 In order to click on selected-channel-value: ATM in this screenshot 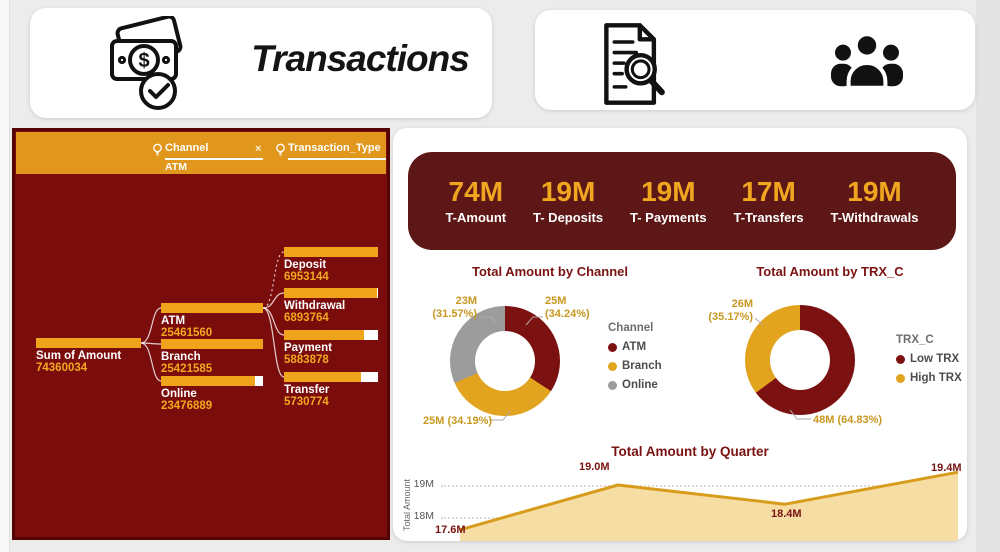, I will do `click(176, 167)`.